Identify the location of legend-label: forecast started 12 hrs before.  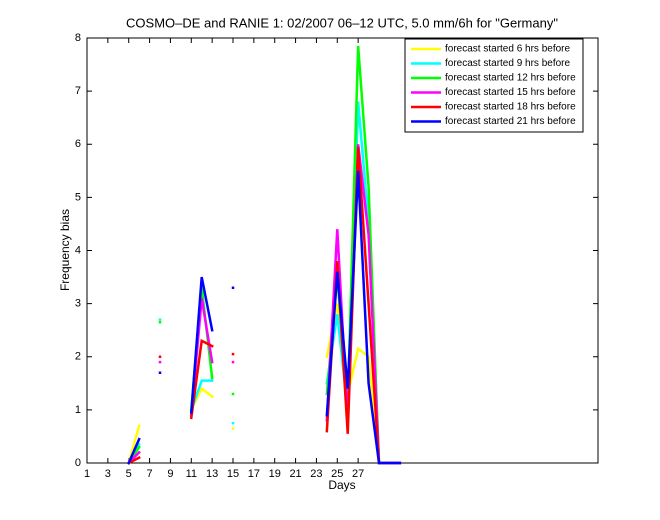
(510, 78).